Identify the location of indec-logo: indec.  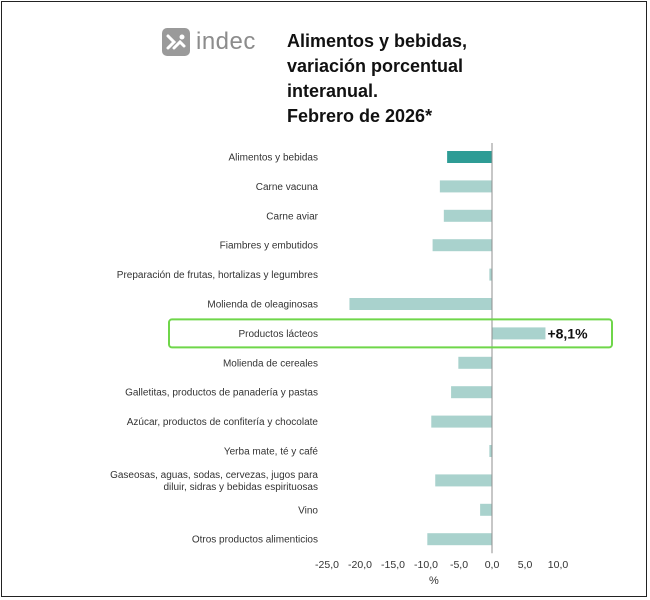
(209, 42).